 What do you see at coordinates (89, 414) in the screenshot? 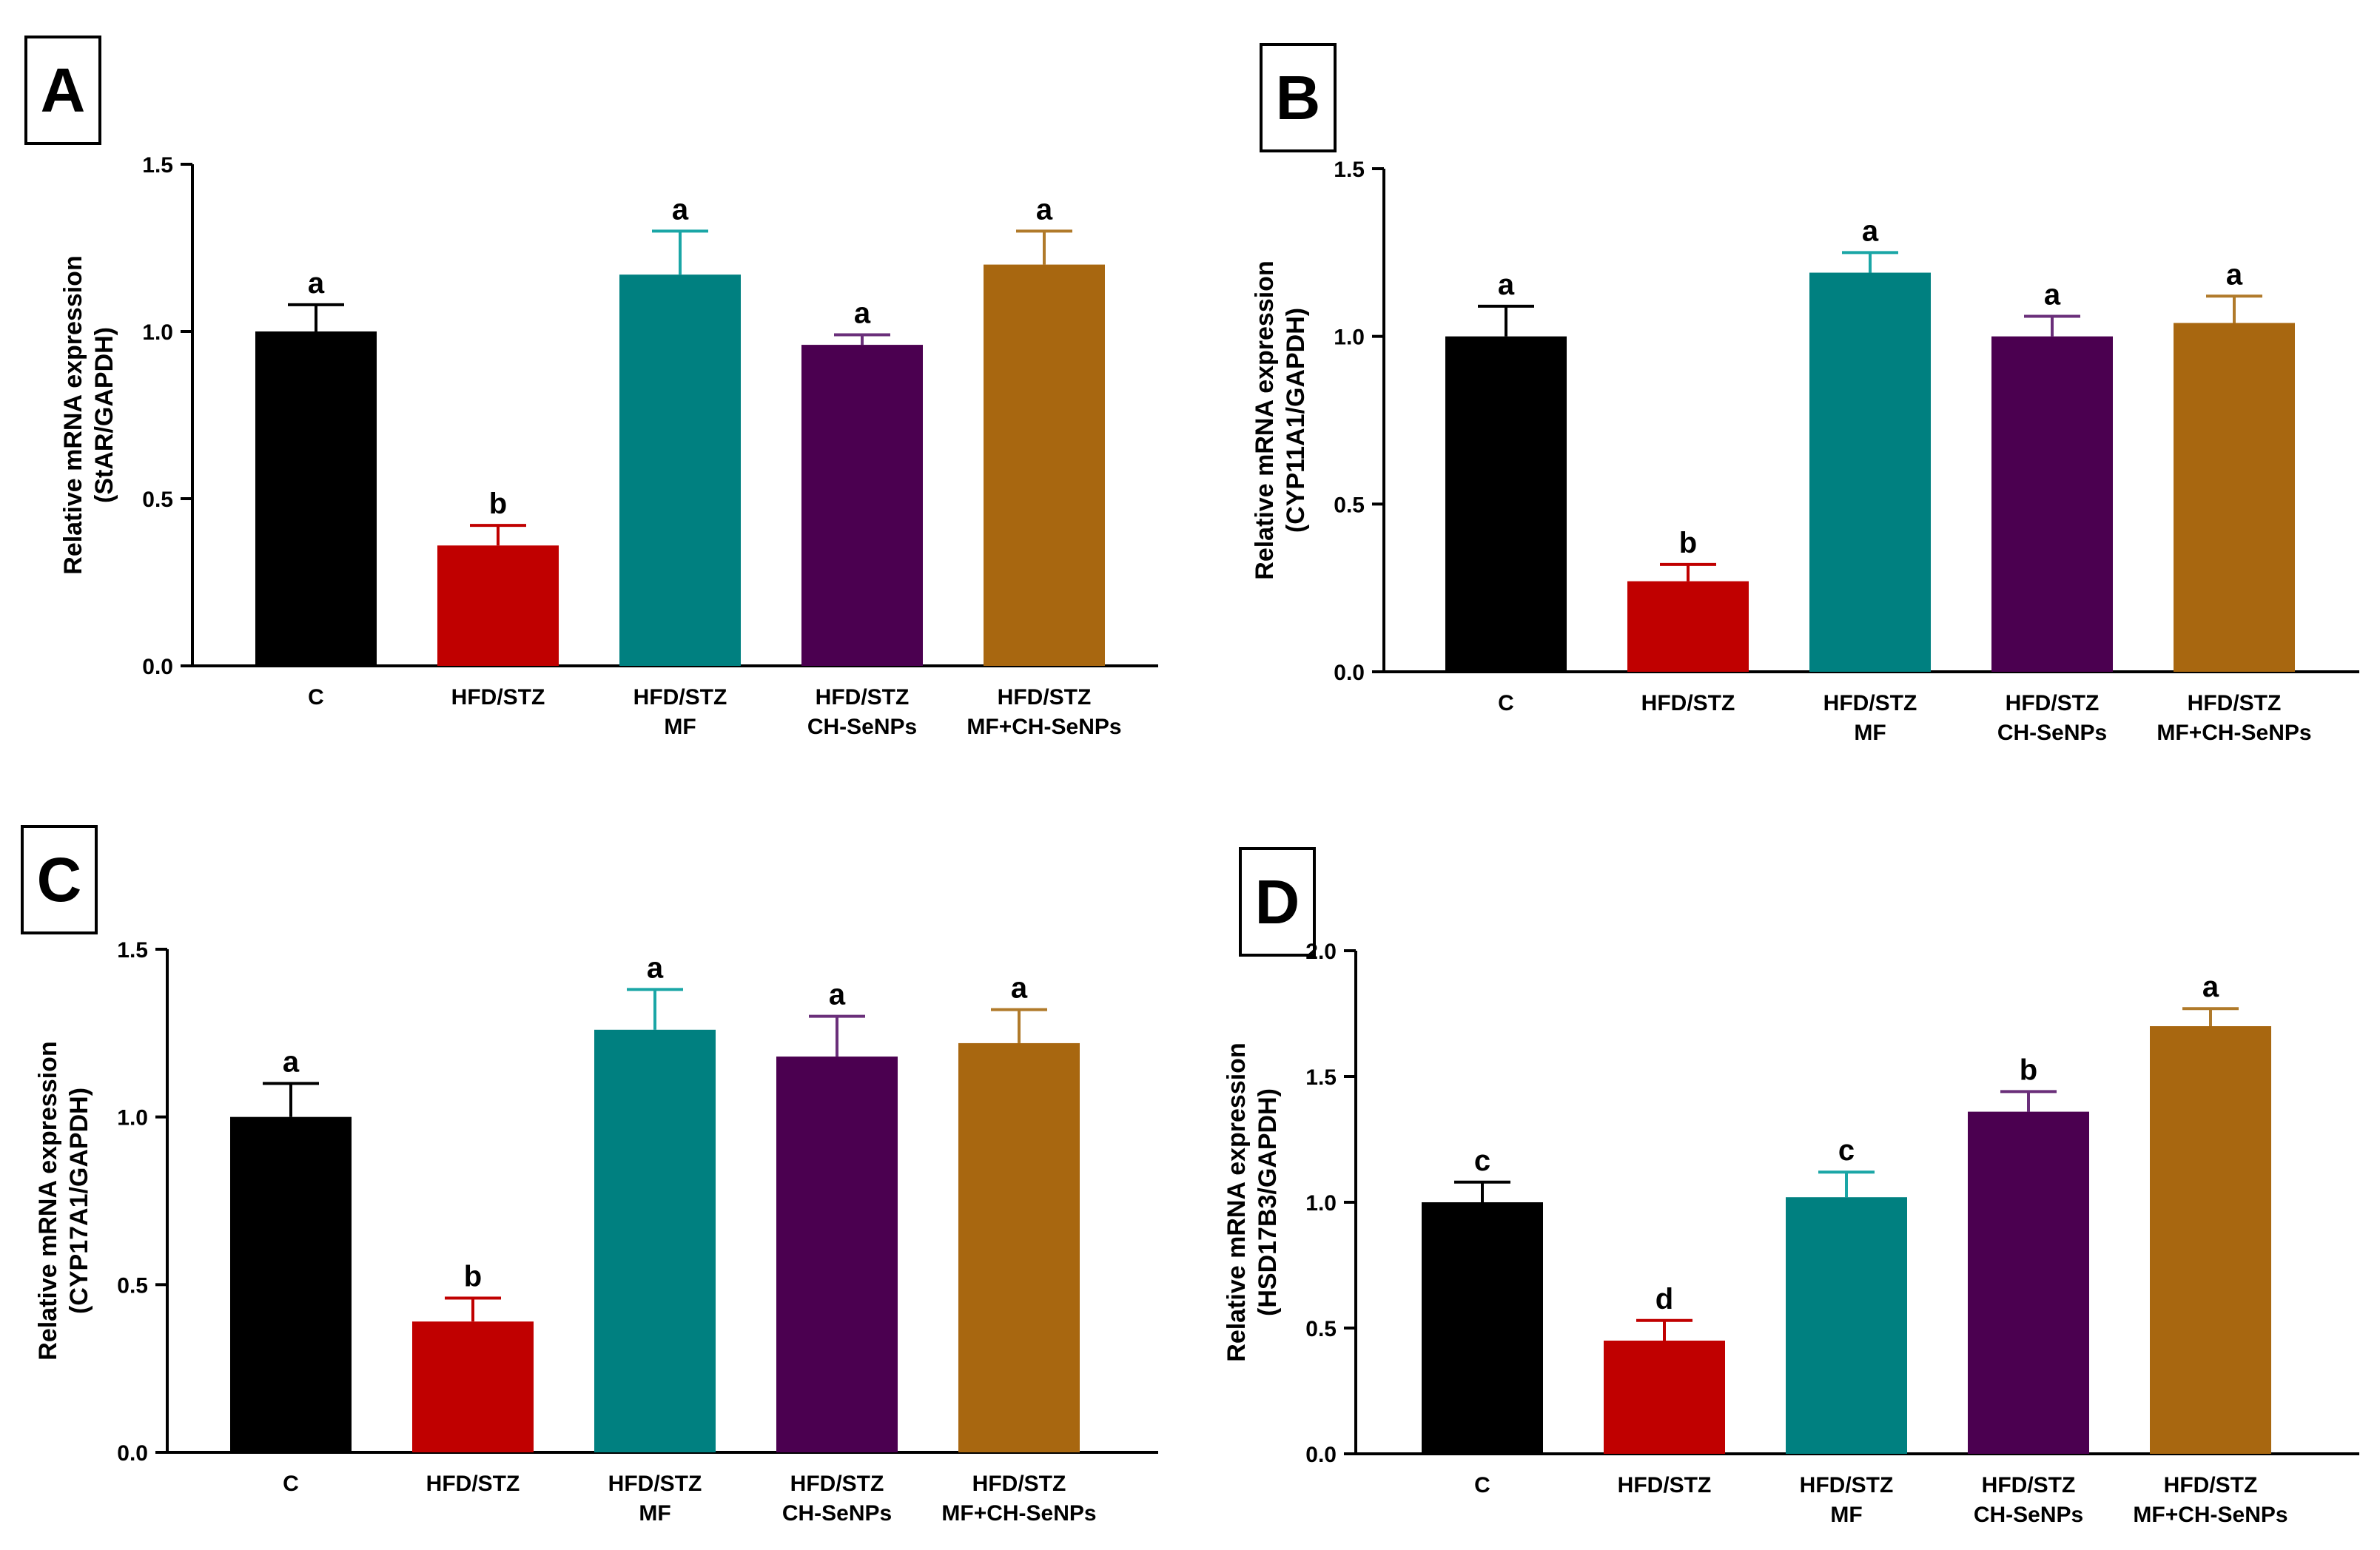
I see `y-axis-label: Relative mRNA expression (StAR/GAPDH)` at bounding box center [89, 414].